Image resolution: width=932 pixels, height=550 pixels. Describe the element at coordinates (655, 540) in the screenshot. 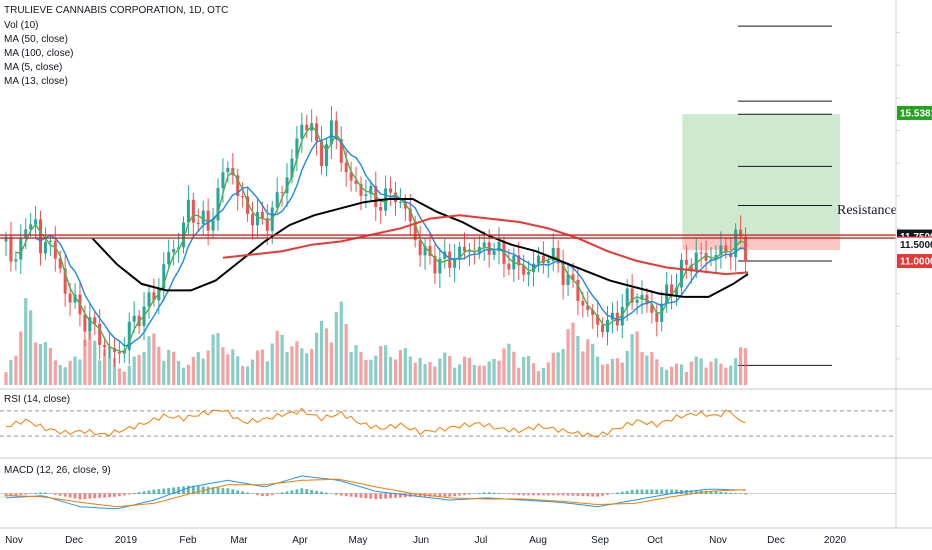

I see `time-axis-tick-label: Oct` at that location.